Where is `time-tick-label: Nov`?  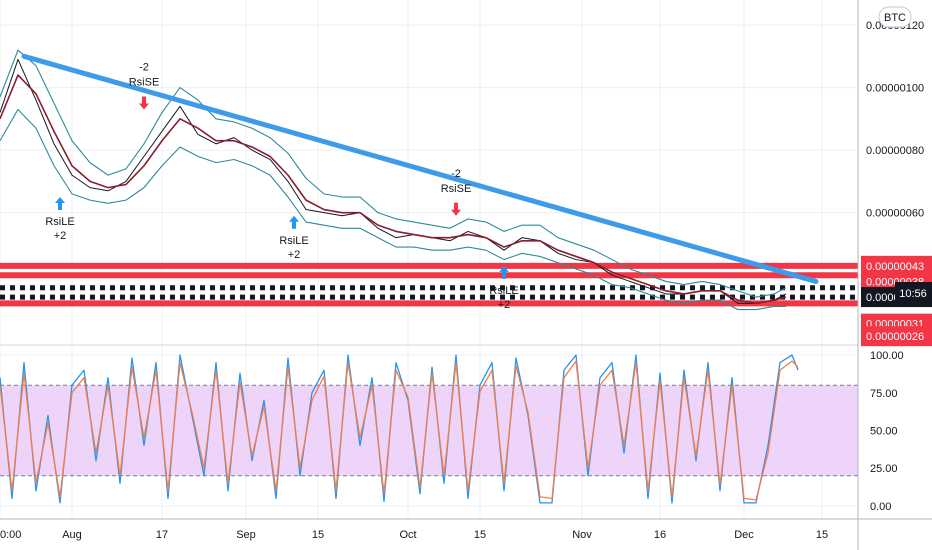 time-tick-label: Nov is located at coordinates (582, 535).